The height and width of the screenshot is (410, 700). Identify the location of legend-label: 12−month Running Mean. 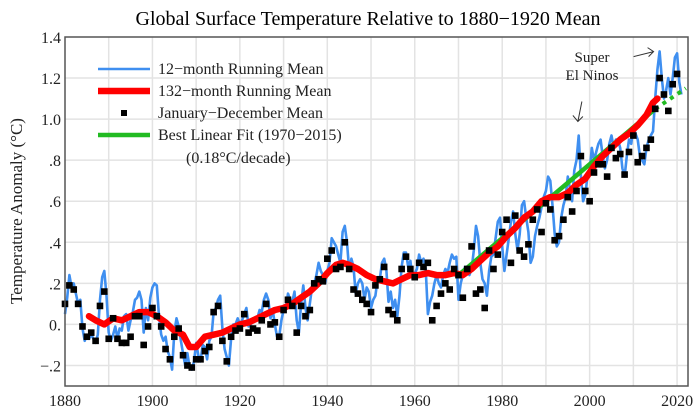
(240, 69).